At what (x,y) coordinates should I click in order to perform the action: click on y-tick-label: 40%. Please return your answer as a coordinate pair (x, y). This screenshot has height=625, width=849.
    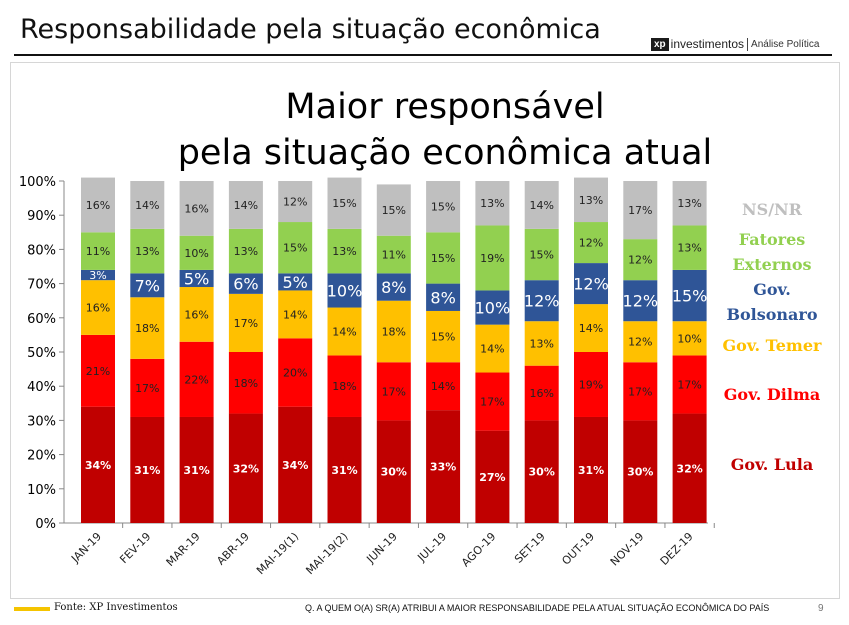
    Looking at the image, I should click on (41, 387).